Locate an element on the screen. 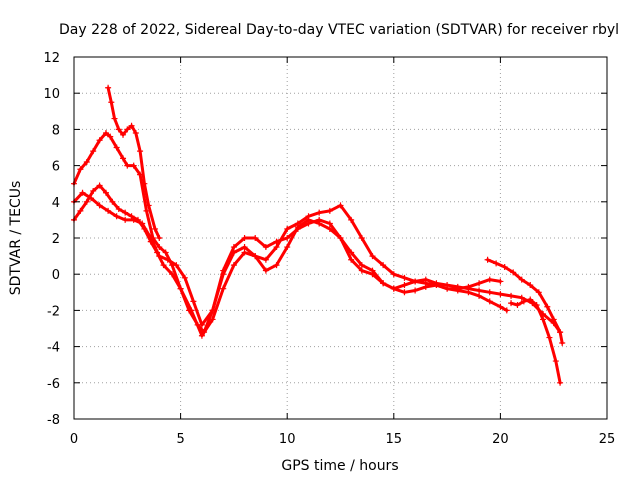 This screenshot has width=640, height=480. y-tick-label: 8 is located at coordinates (56, 130).